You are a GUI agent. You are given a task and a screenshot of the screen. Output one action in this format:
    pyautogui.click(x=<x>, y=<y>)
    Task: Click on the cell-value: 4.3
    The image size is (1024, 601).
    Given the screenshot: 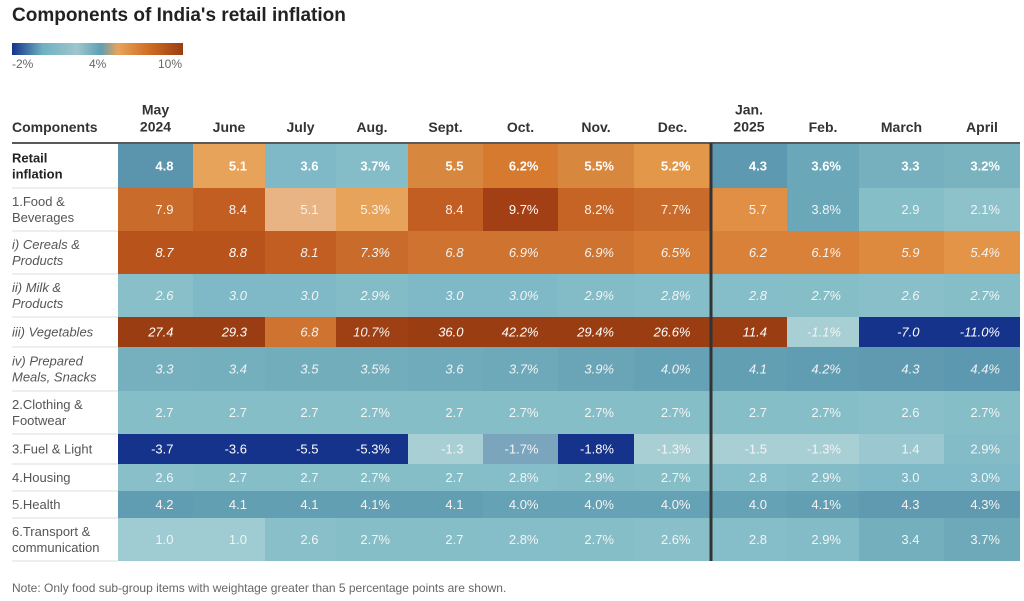 What is the action you would take?
    pyautogui.click(x=910, y=504)
    